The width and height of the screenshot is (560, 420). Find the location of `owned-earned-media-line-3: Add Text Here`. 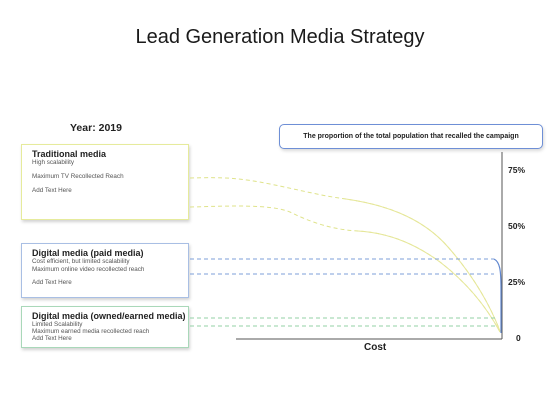

owned-earned-media-line-3: Add Text Here is located at coordinates (52, 338).